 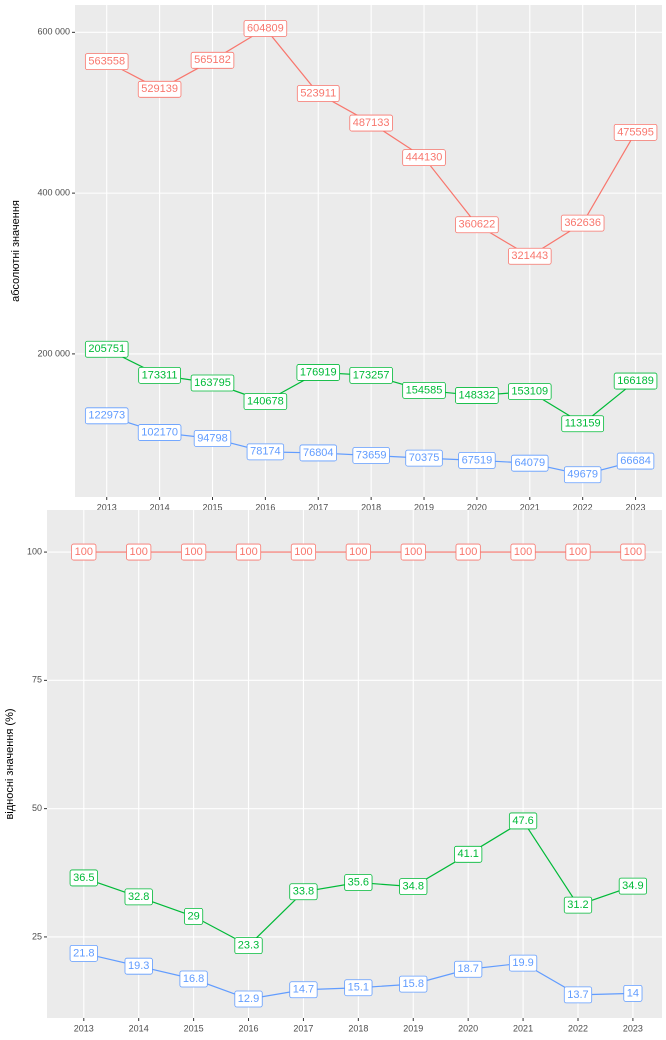 What do you see at coordinates (53, 353) in the screenshot?
I see `y-tick-label: 200 000` at bounding box center [53, 353].